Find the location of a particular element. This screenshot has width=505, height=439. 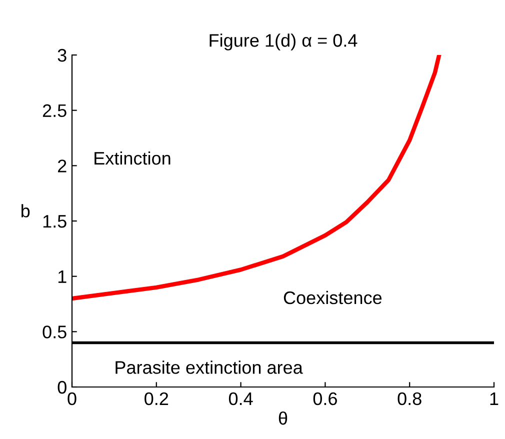

x-tick-label: 0.2 is located at coordinates (156, 399).